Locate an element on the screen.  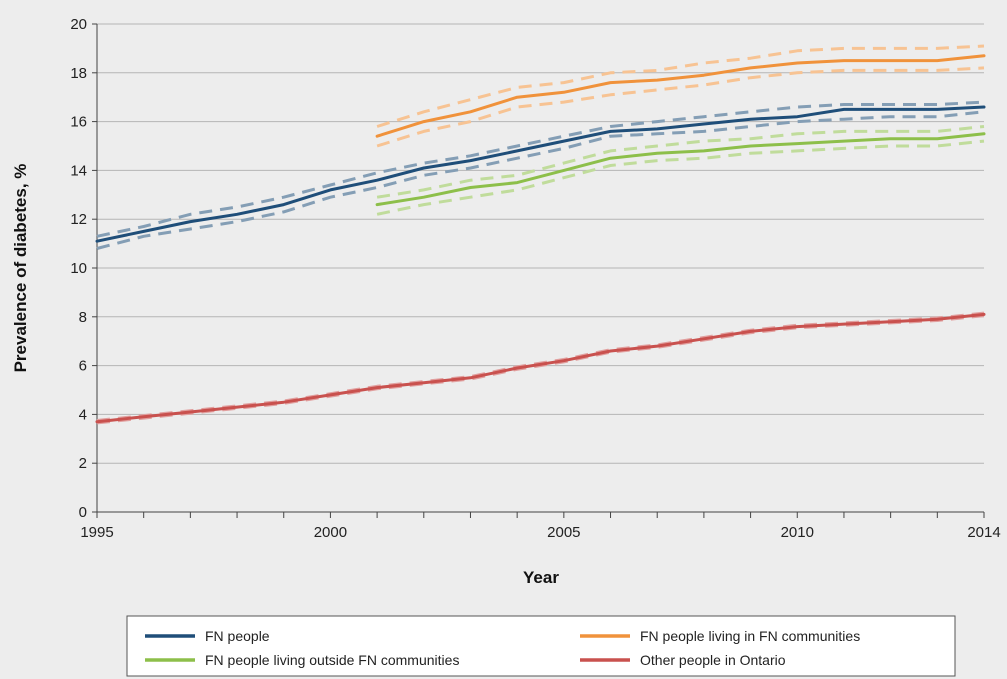
legend-label: FN people is located at coordinates (237, 636).